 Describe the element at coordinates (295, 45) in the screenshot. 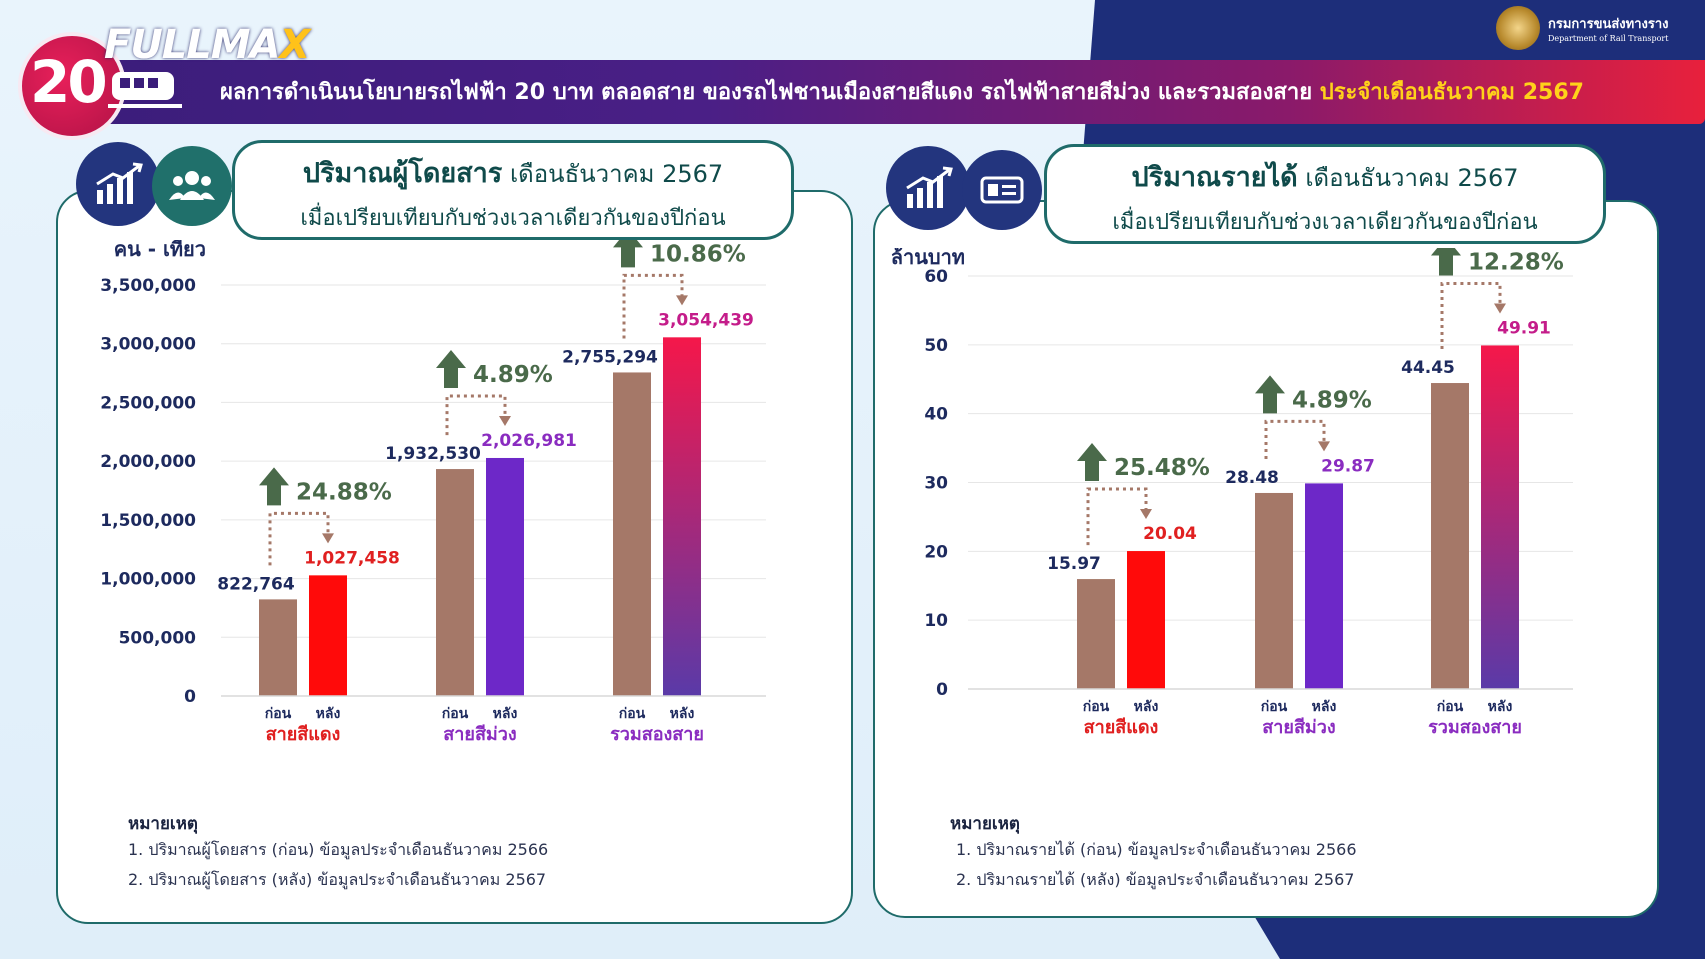

I see `brand-suffix: X` at that location.